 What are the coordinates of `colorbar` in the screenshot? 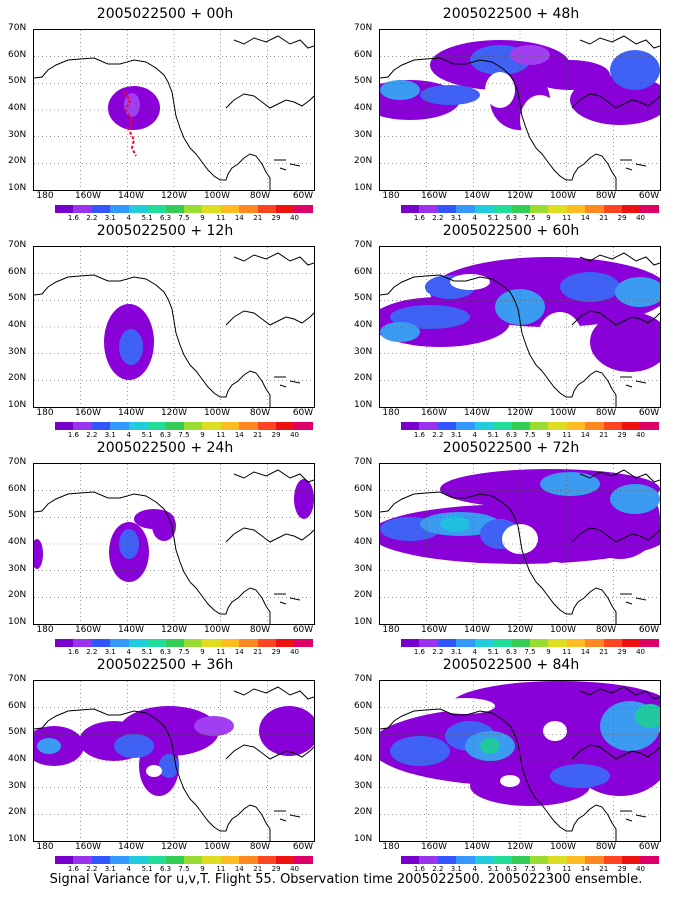 It's located at (530, 643).